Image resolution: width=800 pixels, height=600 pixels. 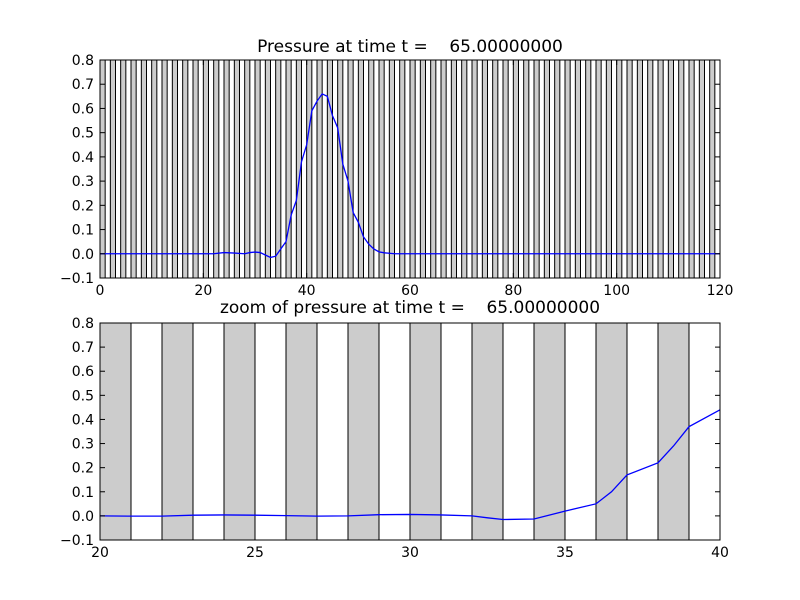 I want to click on zoom-ytick-label-4: 0.3, so click(x=83, y=445).